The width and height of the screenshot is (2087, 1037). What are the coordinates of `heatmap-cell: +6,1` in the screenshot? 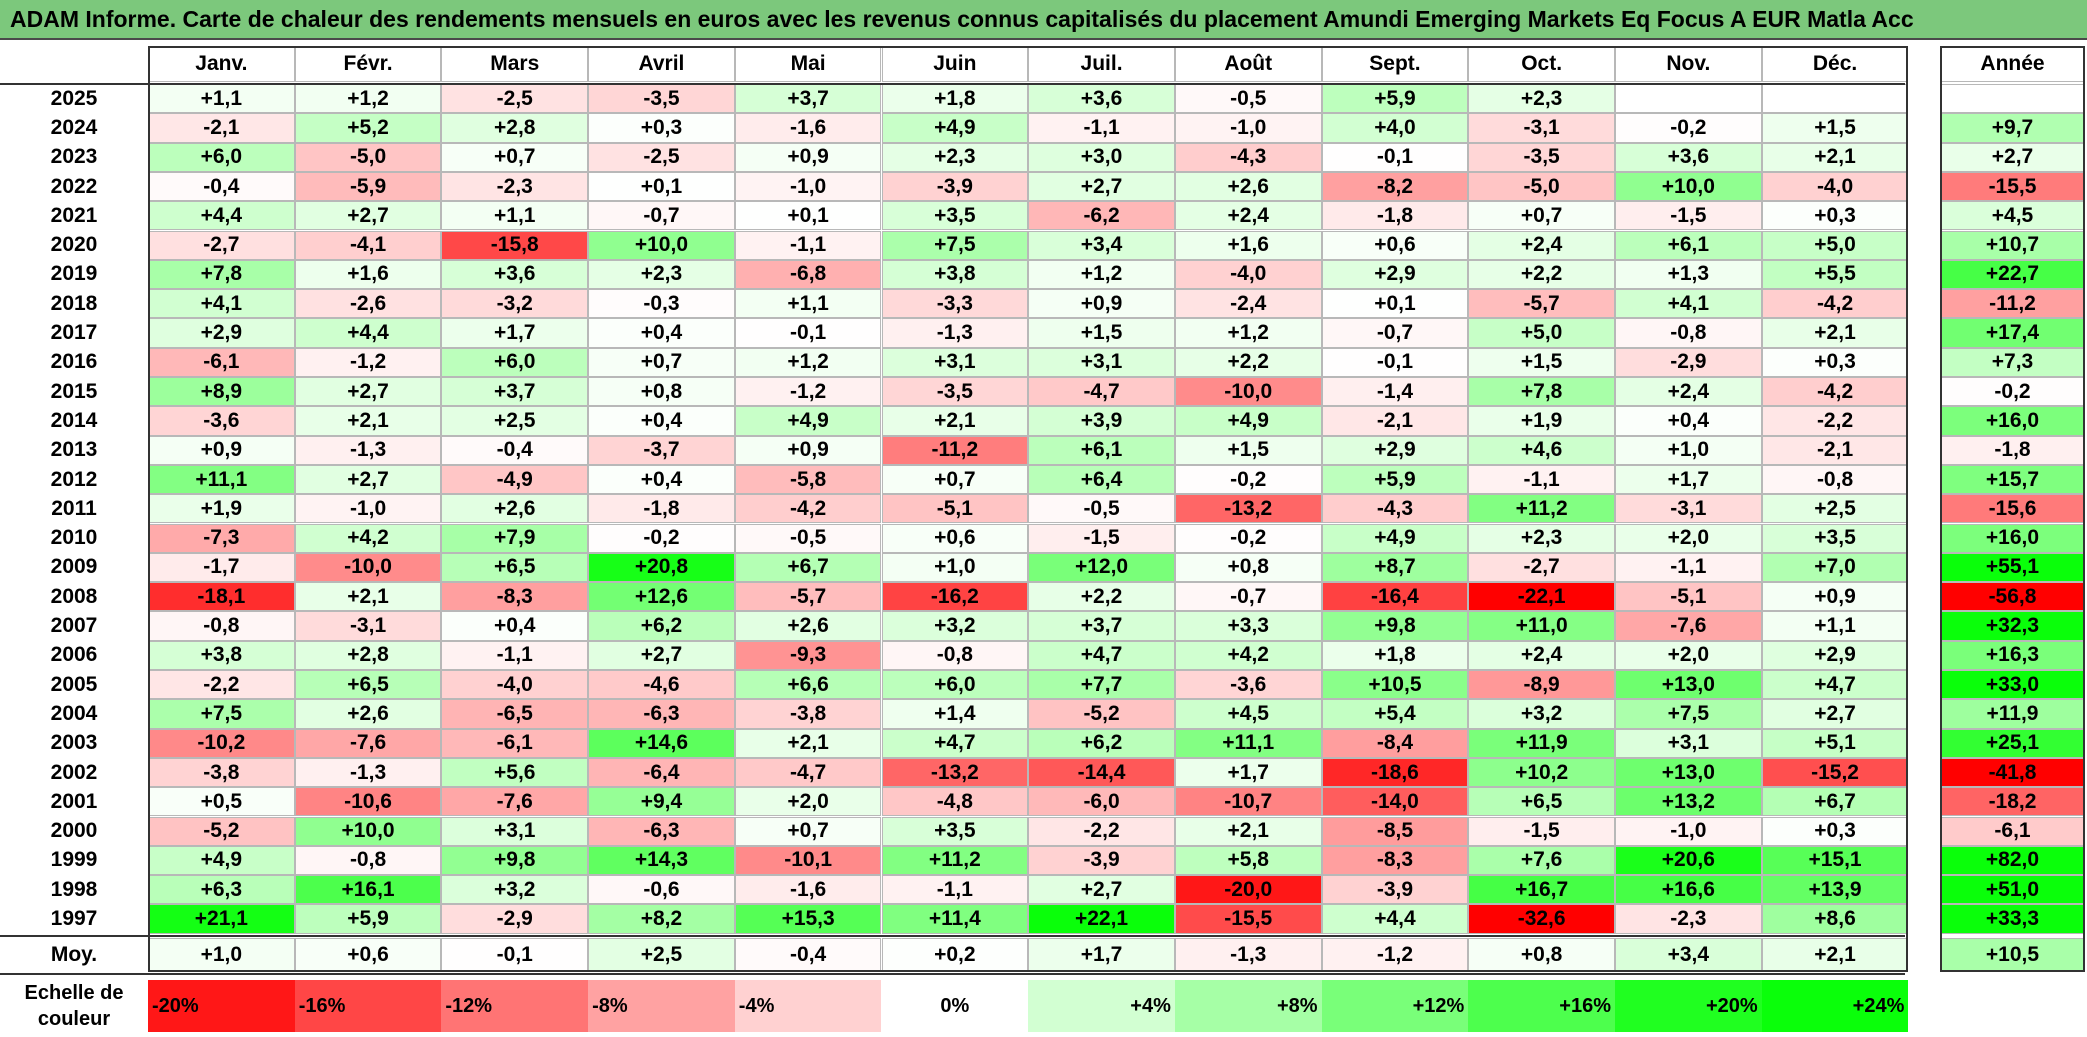 It's located at (1688, 245).